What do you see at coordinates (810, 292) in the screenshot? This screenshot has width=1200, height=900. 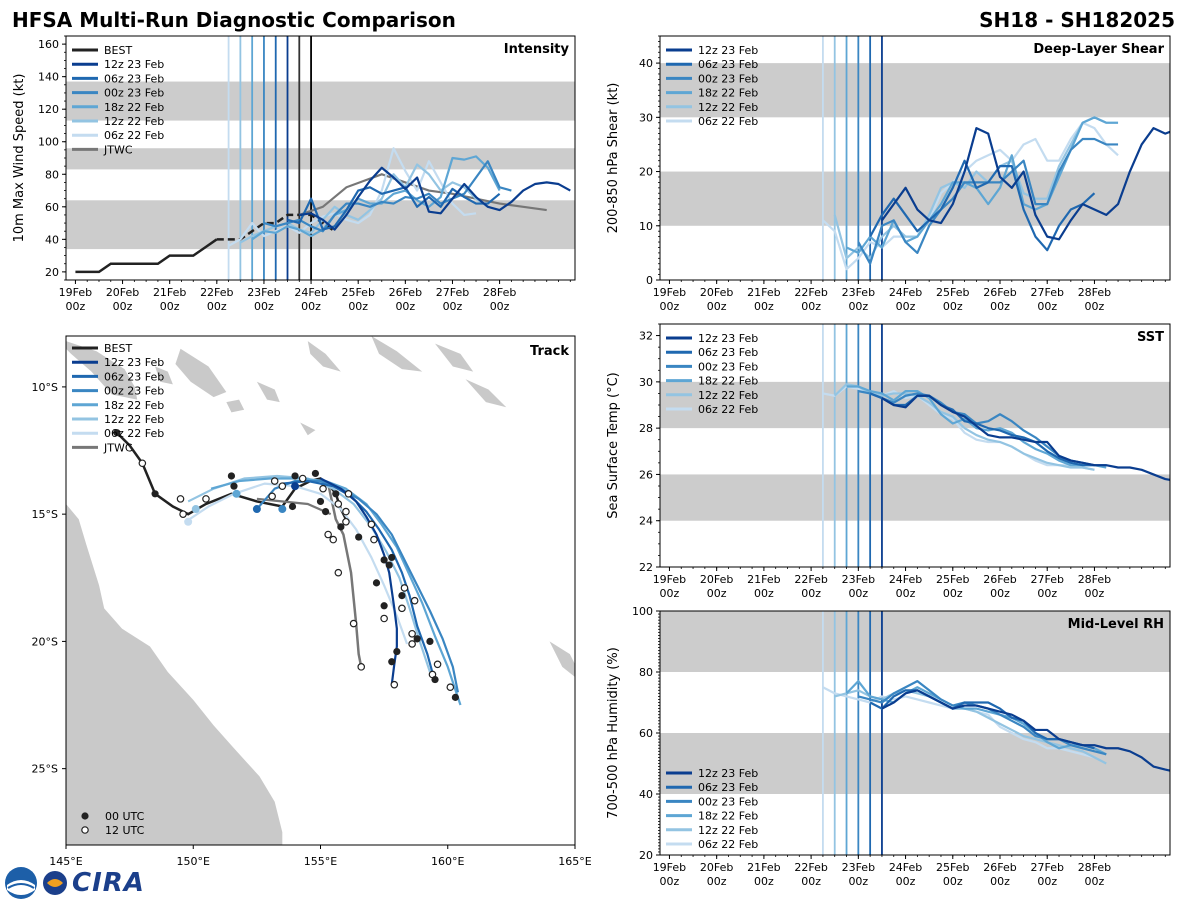 I see `shear-xtick-label: 22Feb` at bounding box center [810, 292].